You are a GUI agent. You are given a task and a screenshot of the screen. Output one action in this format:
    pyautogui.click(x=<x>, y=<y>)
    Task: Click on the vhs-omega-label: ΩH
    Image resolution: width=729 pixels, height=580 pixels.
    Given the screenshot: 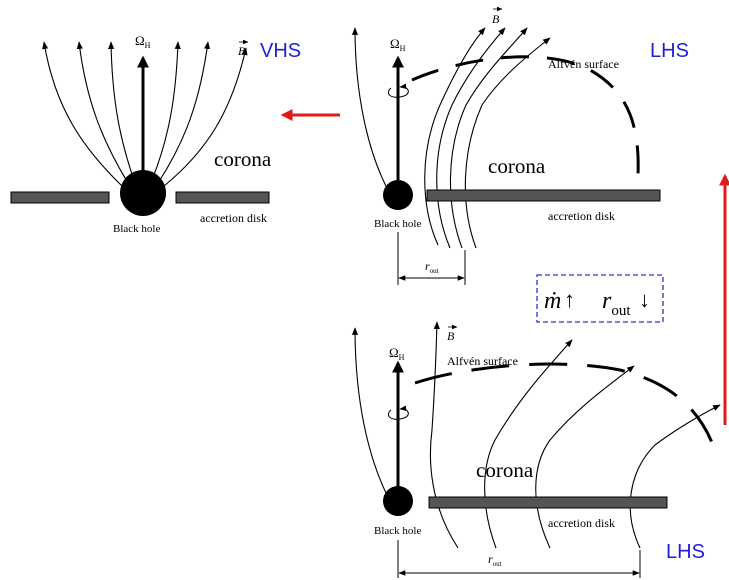 What is the action you would take?
    pyautogui.click(x=143, y=41)
    